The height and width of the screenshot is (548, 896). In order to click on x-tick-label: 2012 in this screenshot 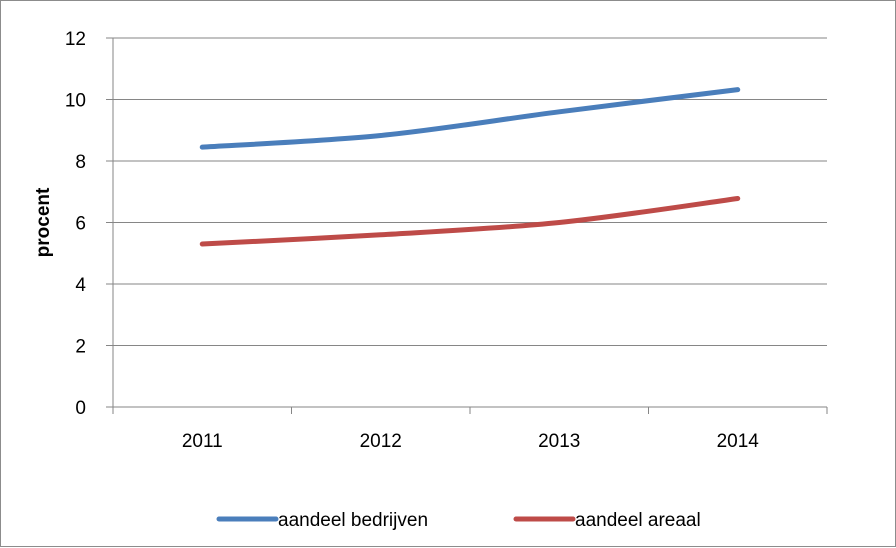, I will do `click(381, 441)`.